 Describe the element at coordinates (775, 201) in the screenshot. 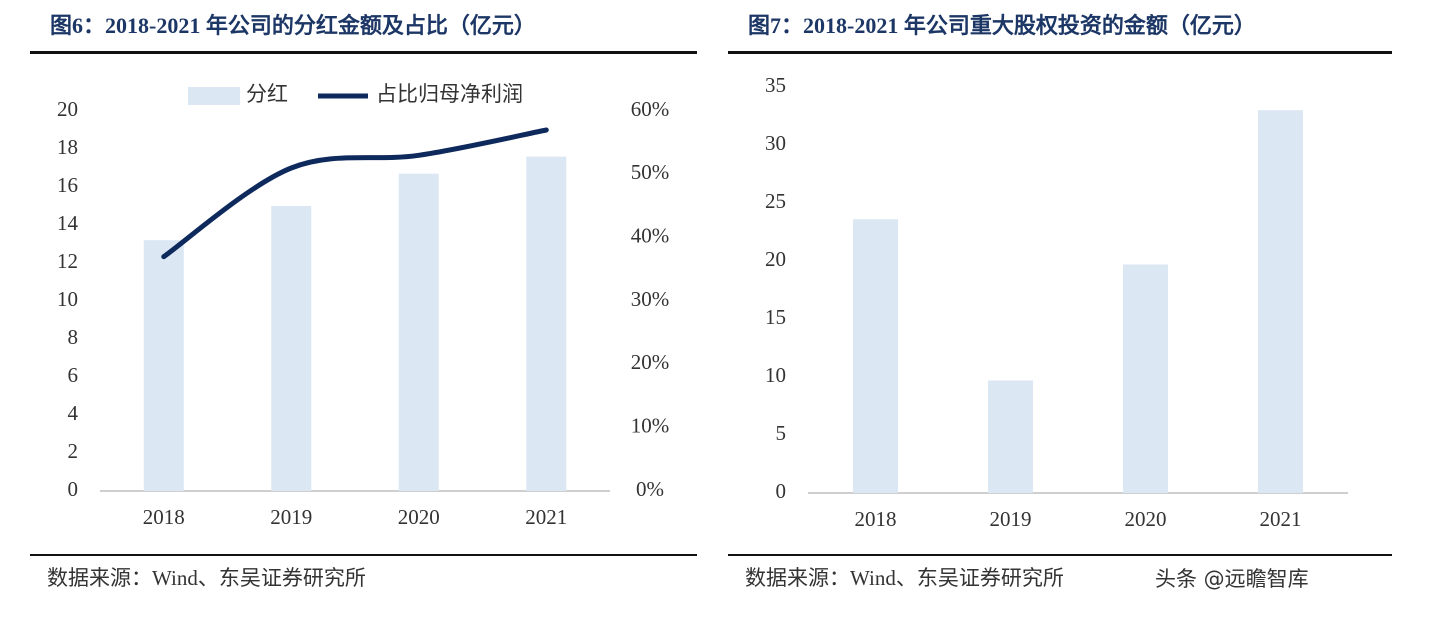

I see `y-tick-label: 25` at that location.